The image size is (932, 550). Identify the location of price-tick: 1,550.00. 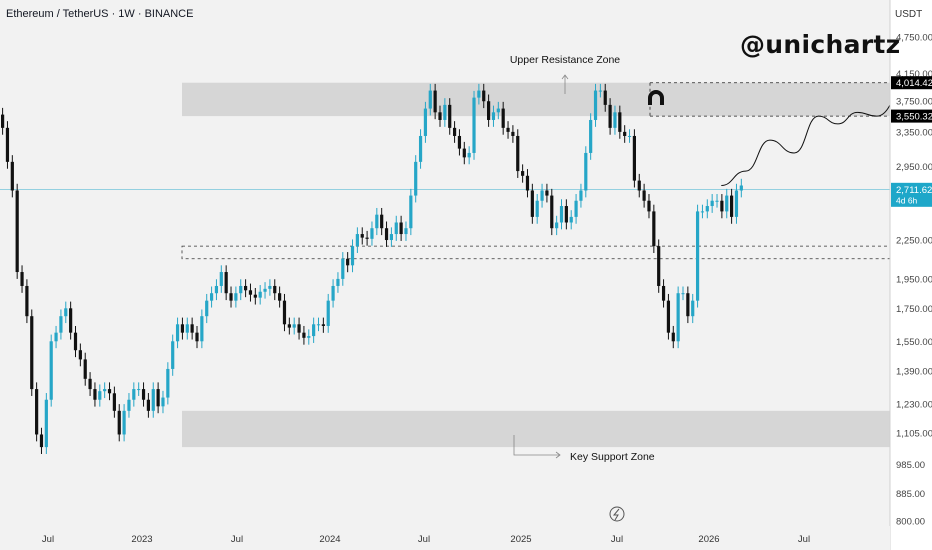
(914, 342).